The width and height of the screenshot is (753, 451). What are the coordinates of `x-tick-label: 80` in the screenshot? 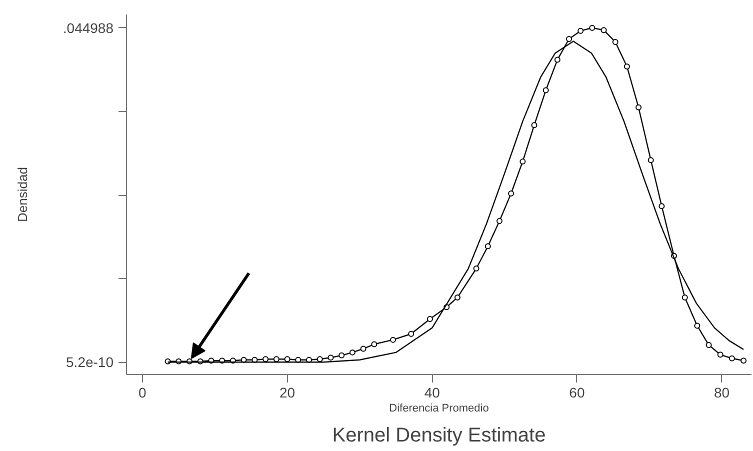 It's located at (722, 392).